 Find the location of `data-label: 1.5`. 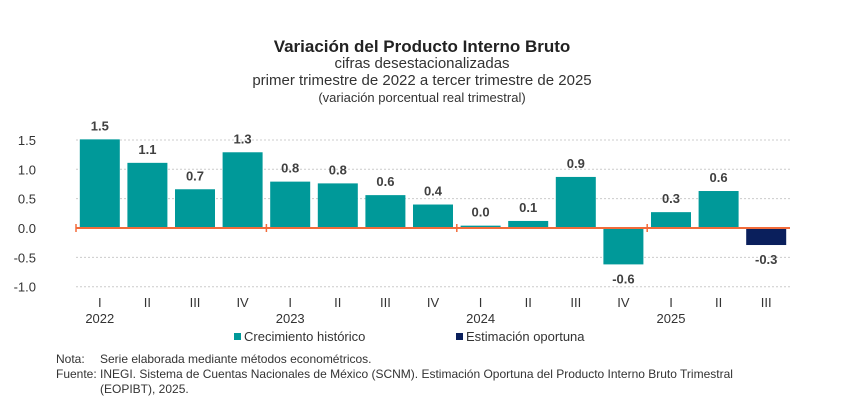

data-label: 1.5 is located at coordinates (100, 125).